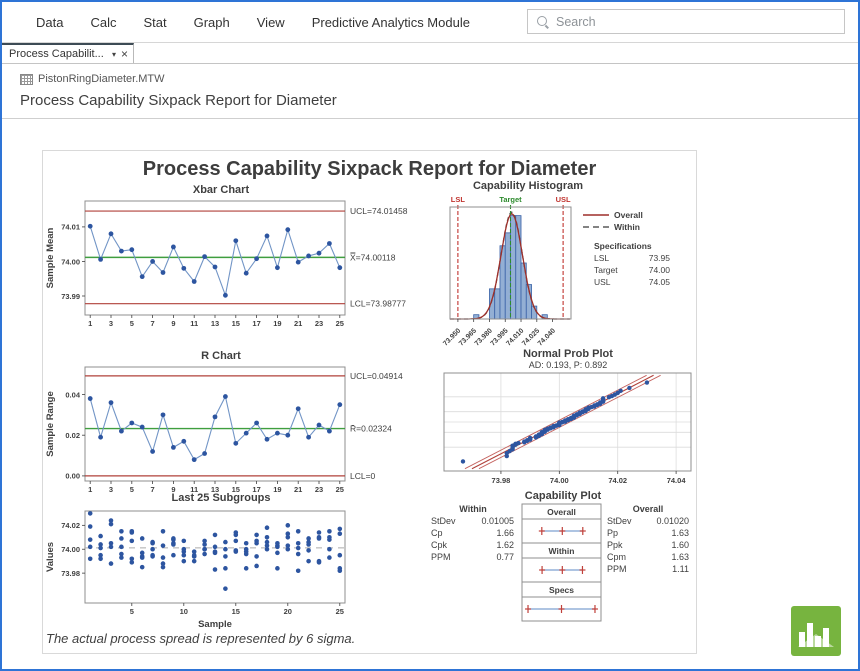 Image resolution: width=860 pixels, height=671 pixels. What do you see at coordinates (68, 53) in the screenshot?
I see `tab-process-capability: Process Capabilit... ▾ ×` at bounding box center [68, 53].